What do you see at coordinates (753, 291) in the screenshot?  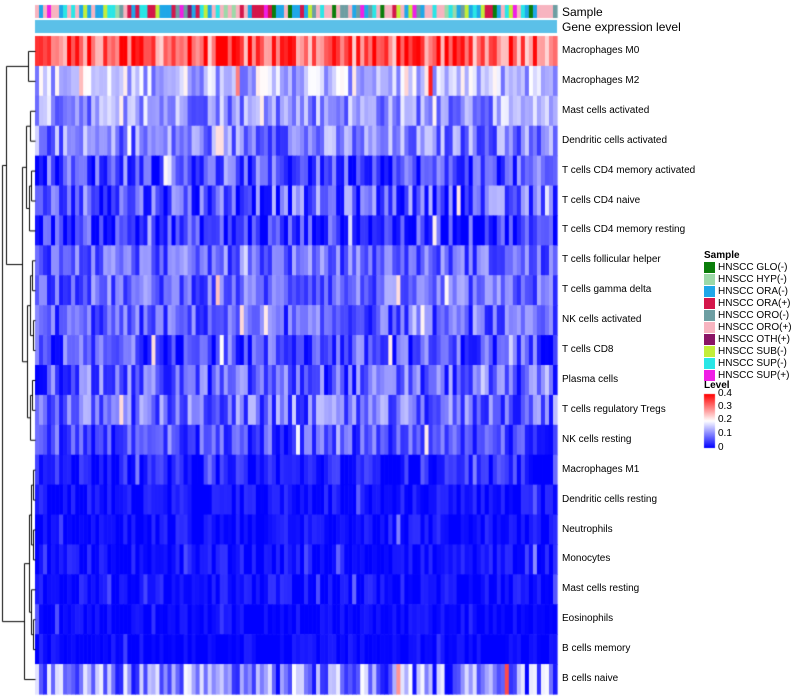 I see `legend-label: HNSCC ORA(-)` at bounding box center [753, 291].